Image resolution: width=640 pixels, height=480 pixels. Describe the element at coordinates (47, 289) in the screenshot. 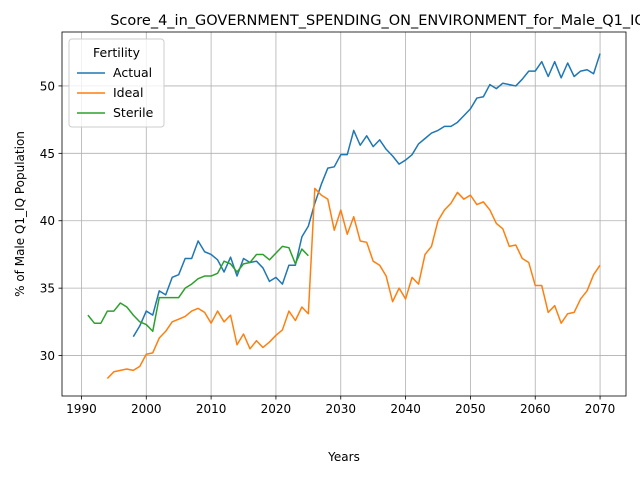

I see `y-tick-label: 35` at that location.